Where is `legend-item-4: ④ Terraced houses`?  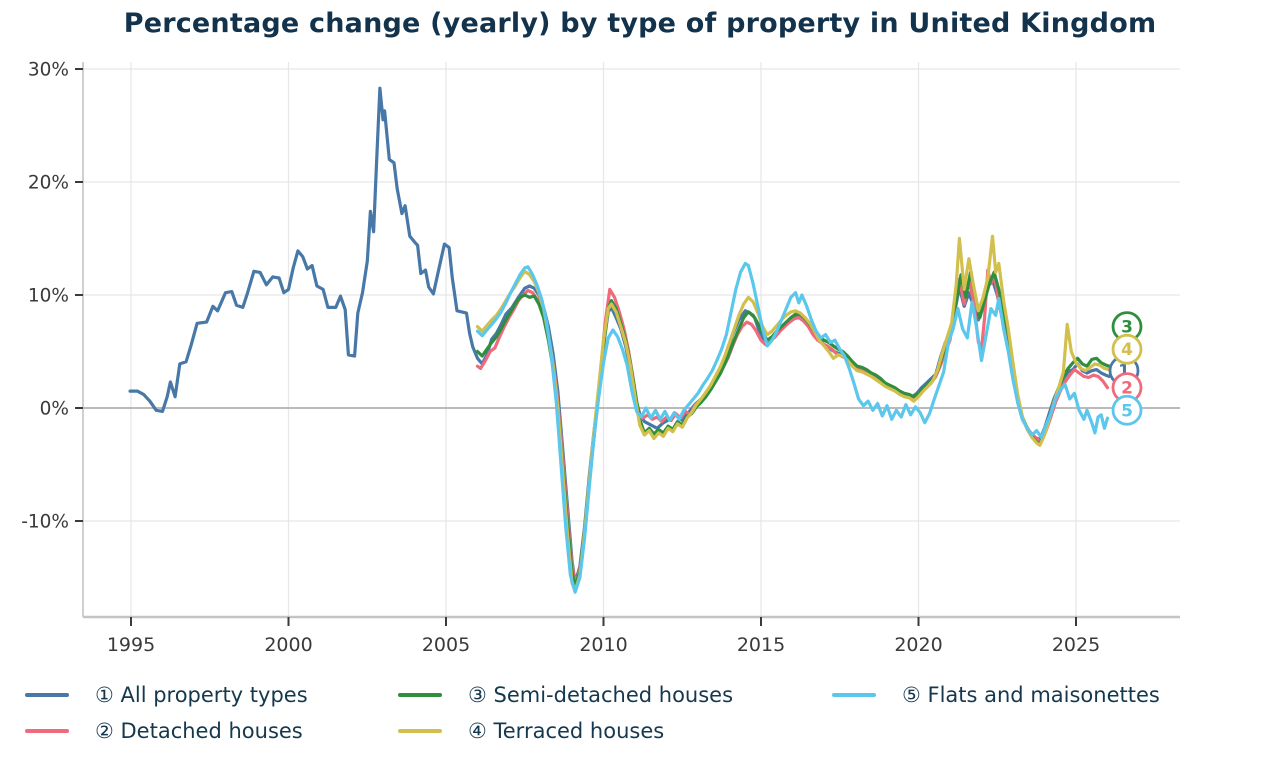 legend-item-4: ④ Terraced houses is located at coordinates (531, 731).